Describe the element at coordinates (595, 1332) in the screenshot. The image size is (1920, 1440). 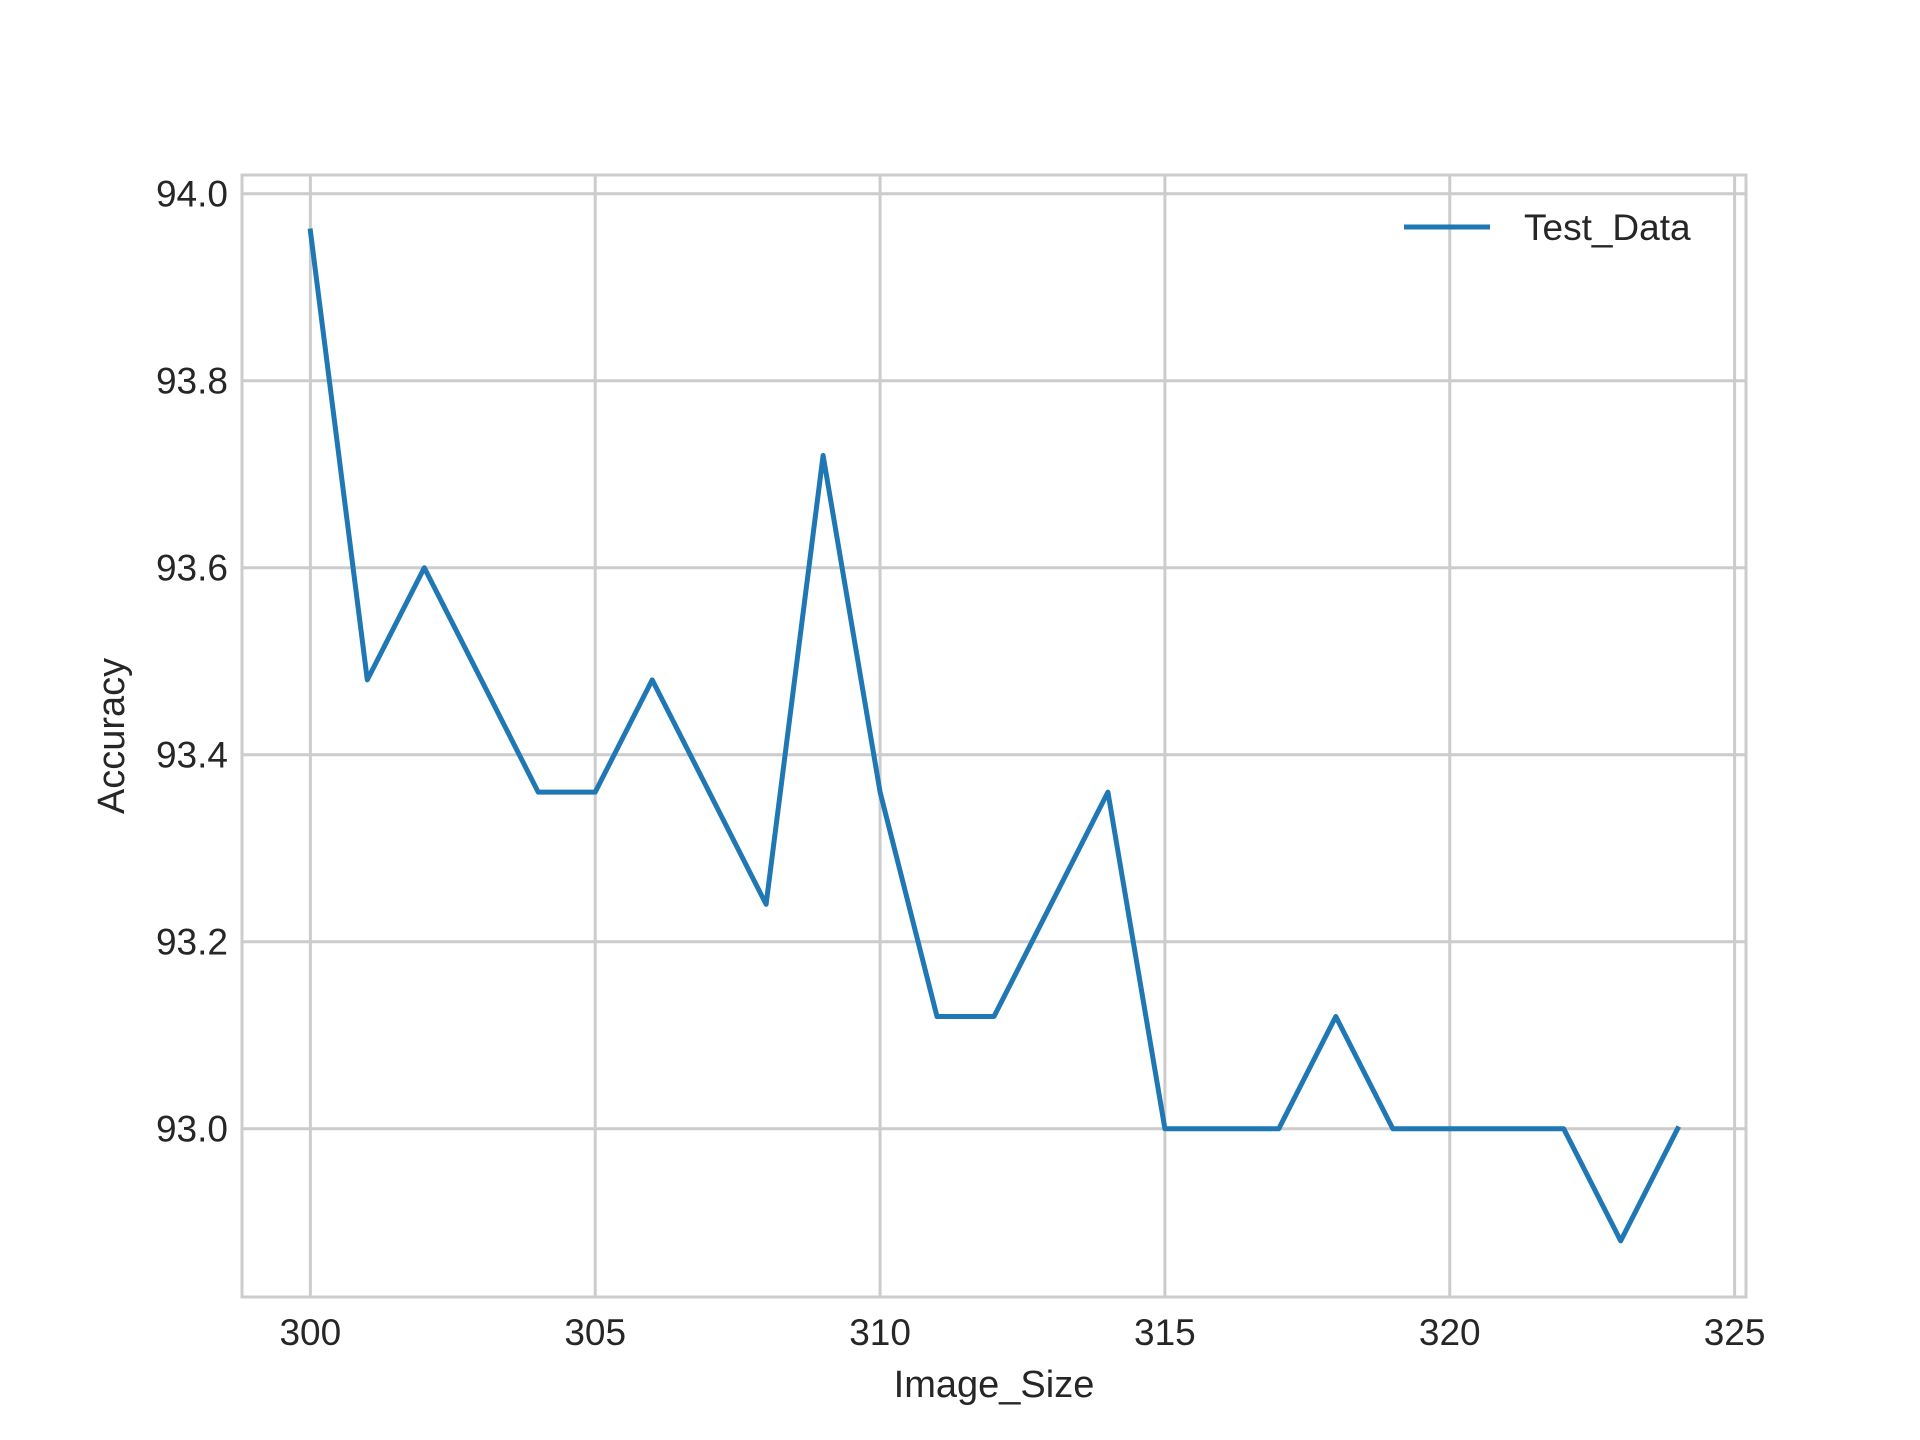
I see `x-tick-label: 305` at that location.